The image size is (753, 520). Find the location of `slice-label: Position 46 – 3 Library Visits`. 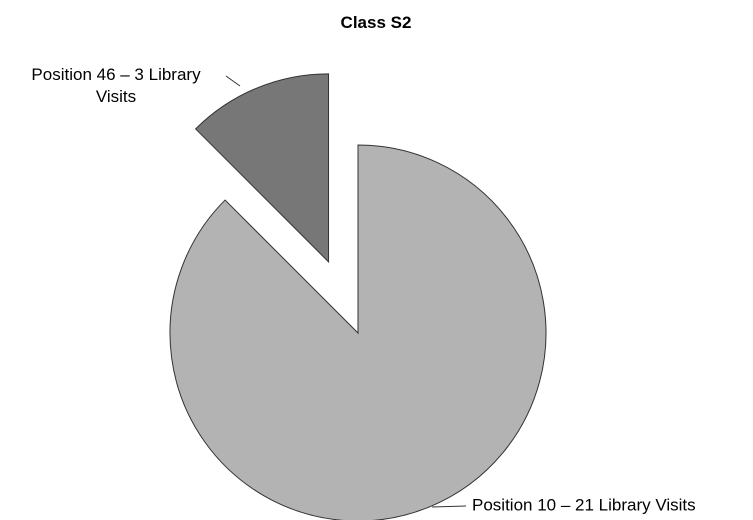

slice-label: Position 46 – 3 Library Visits is located at coordinates (116, 85).